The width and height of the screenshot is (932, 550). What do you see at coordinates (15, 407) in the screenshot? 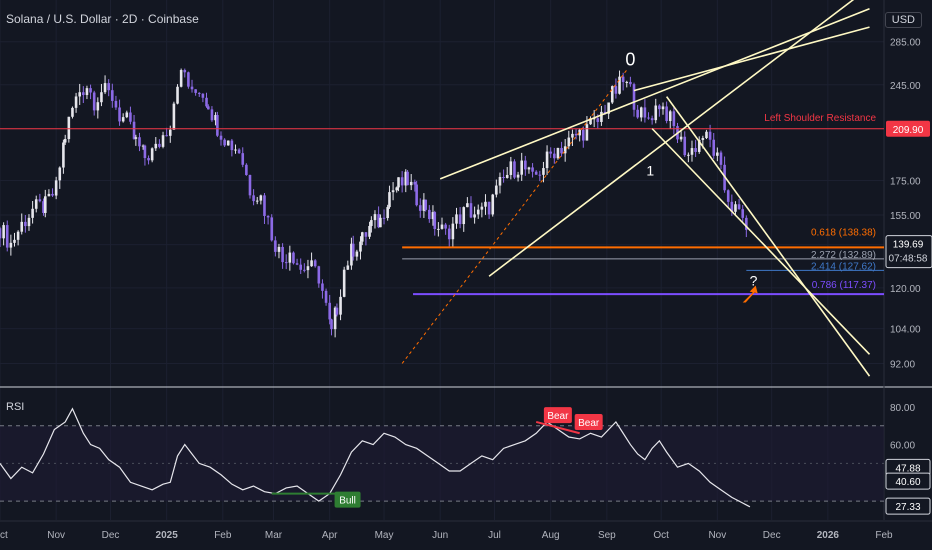
I see `rsi-label: RSI` at bounding box center [15, 407].